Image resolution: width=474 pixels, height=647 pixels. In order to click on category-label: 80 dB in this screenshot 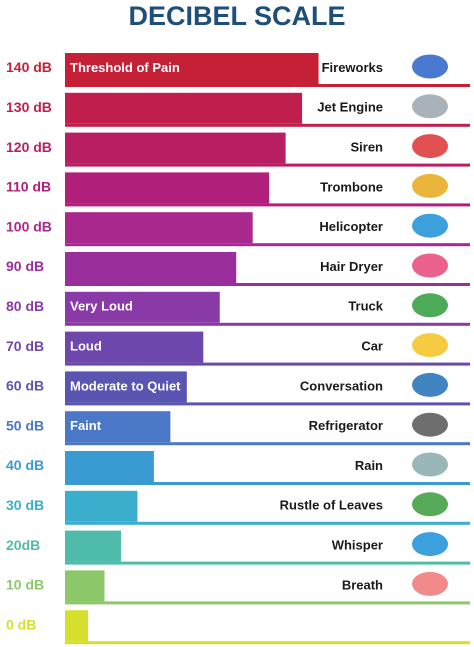, I will do `click(25, 306)`.